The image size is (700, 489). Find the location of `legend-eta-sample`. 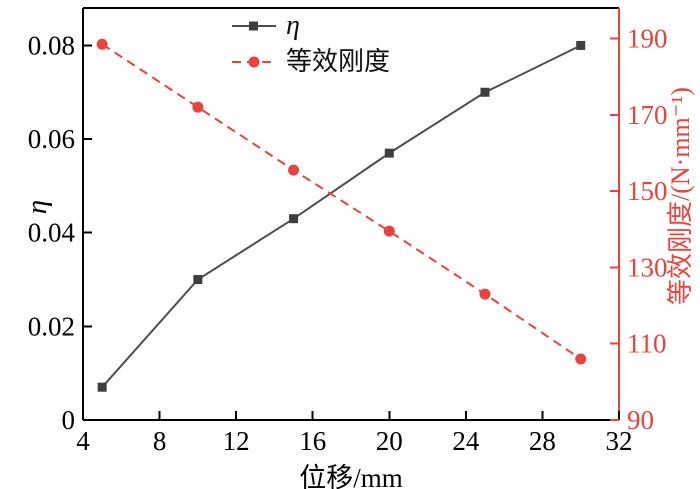

legend-eta-sample is located at coordinates (254, 26).